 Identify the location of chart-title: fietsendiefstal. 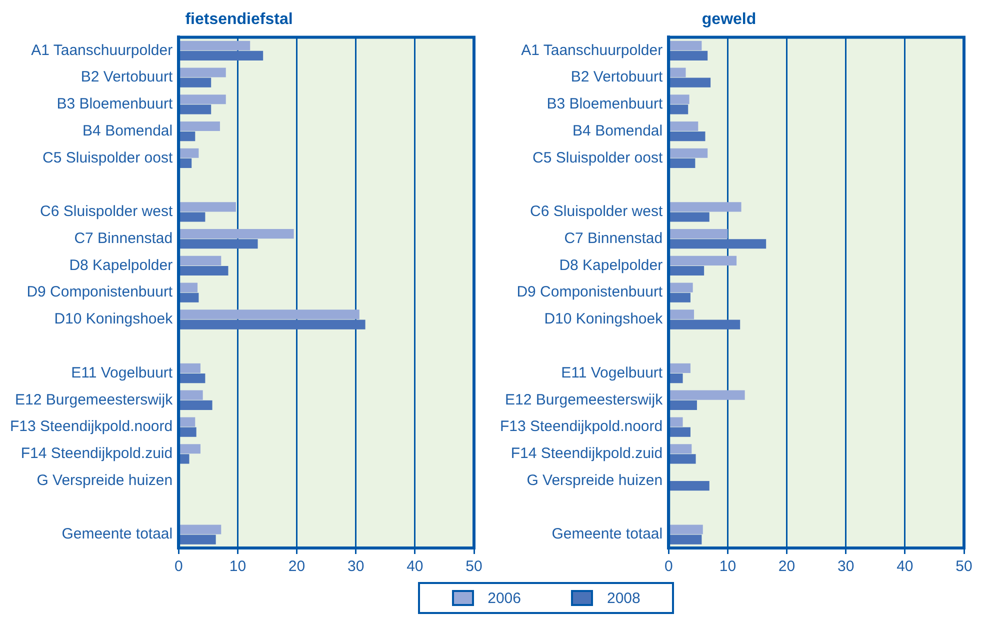
(239, 19).